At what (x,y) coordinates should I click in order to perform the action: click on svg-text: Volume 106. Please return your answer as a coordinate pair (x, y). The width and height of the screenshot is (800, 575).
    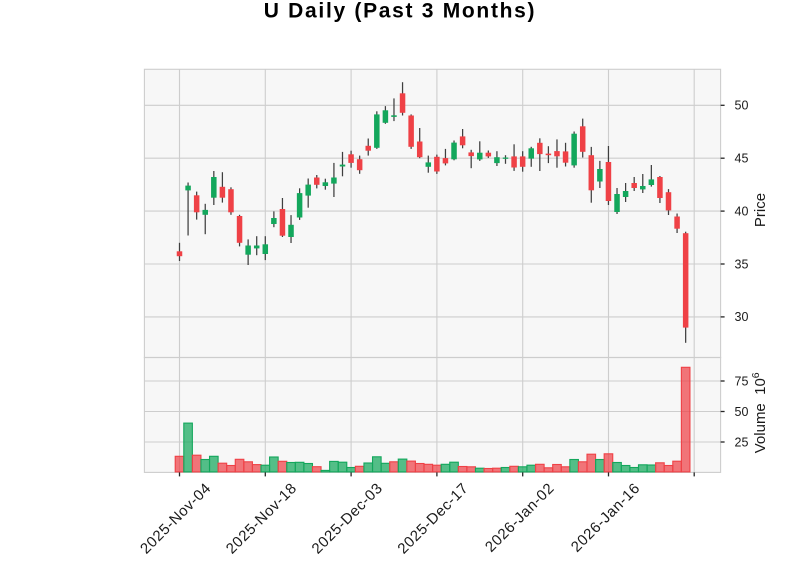
    Looking at the image, I should click on (759, 412).